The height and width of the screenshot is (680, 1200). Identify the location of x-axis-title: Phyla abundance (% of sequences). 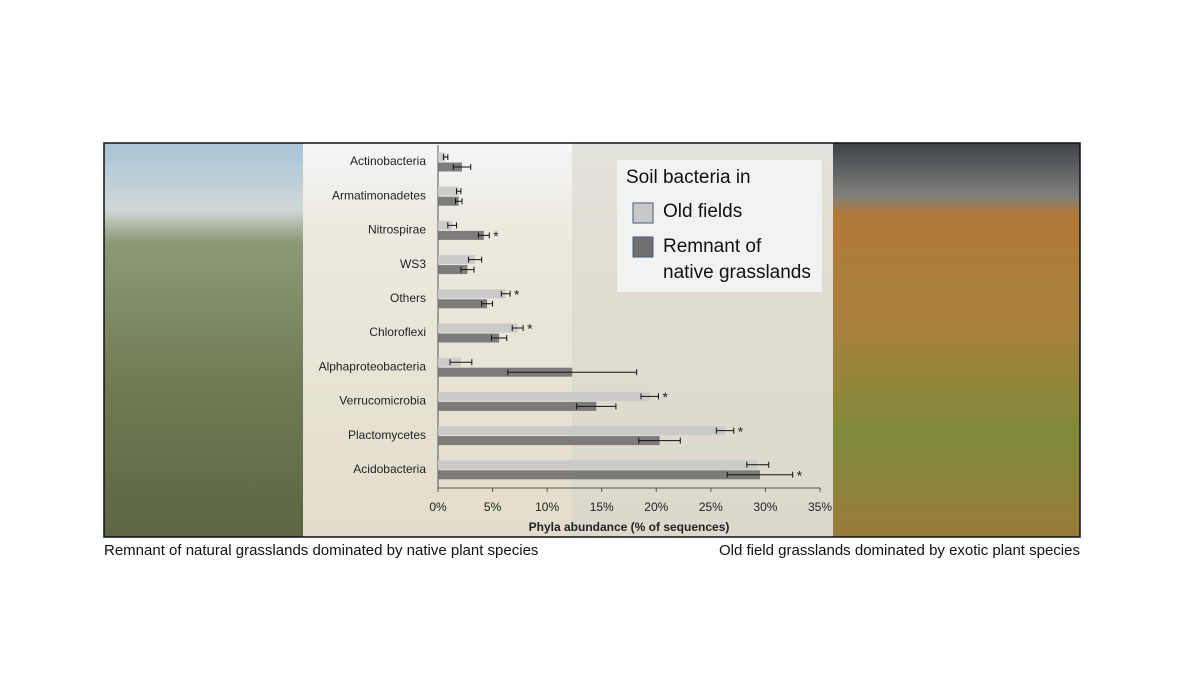
(629, 527).